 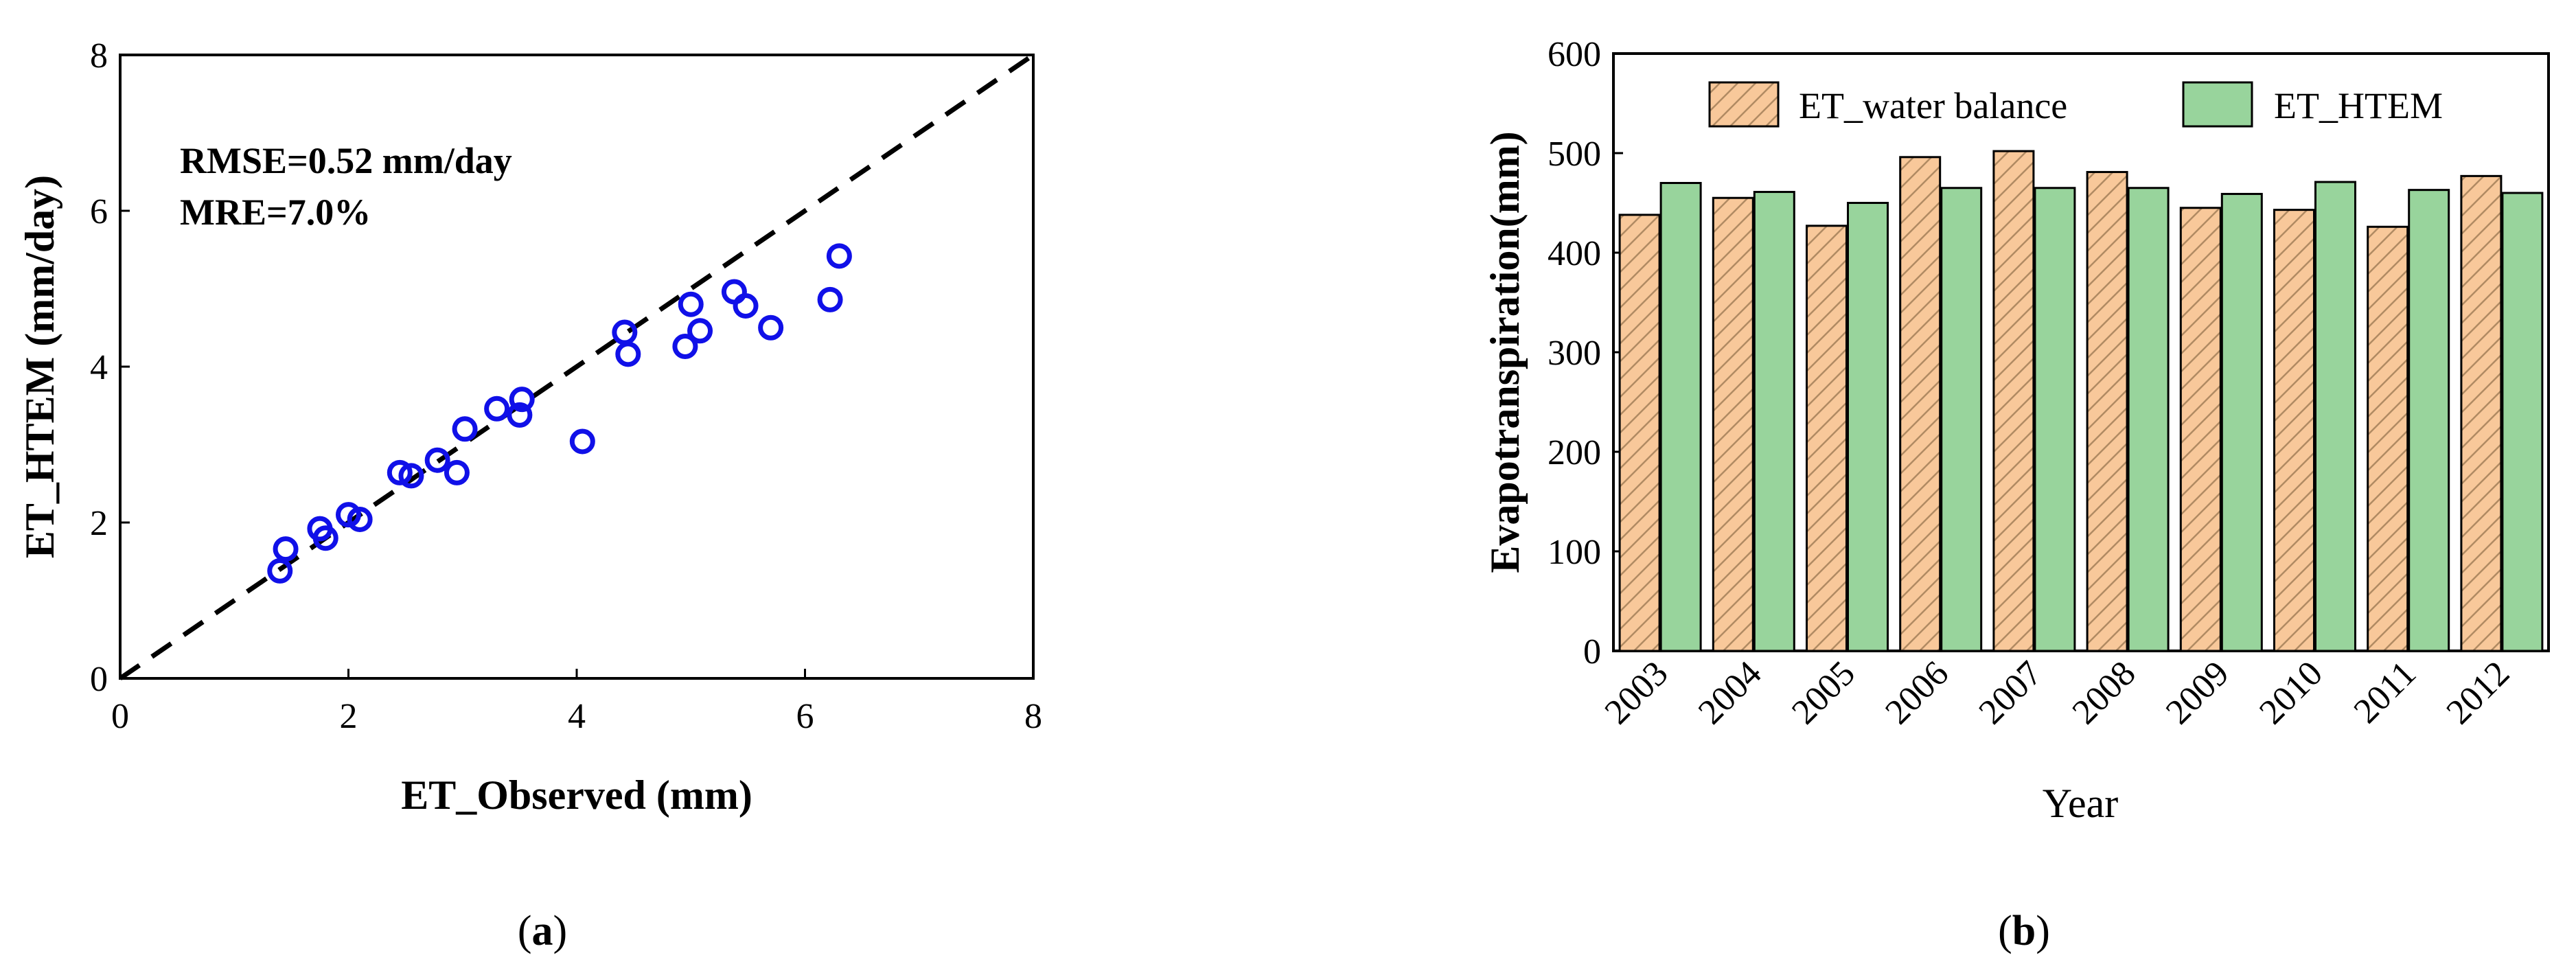 What do you see at coordinates (2291, 693) in the screenshot?
I see `bar-x-tick-label: 2010` at bounding box center [2291, 693].